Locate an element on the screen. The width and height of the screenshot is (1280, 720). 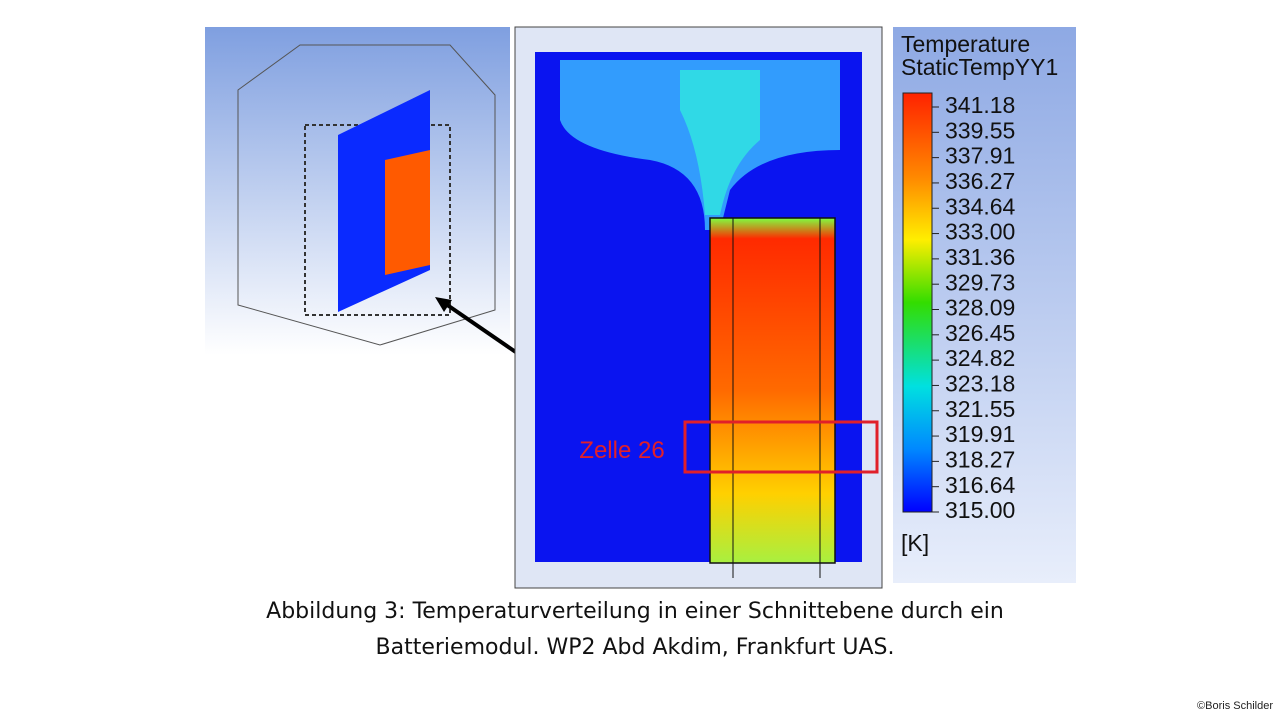
legend-label: 339.55 is located at coordinates (980, 130).